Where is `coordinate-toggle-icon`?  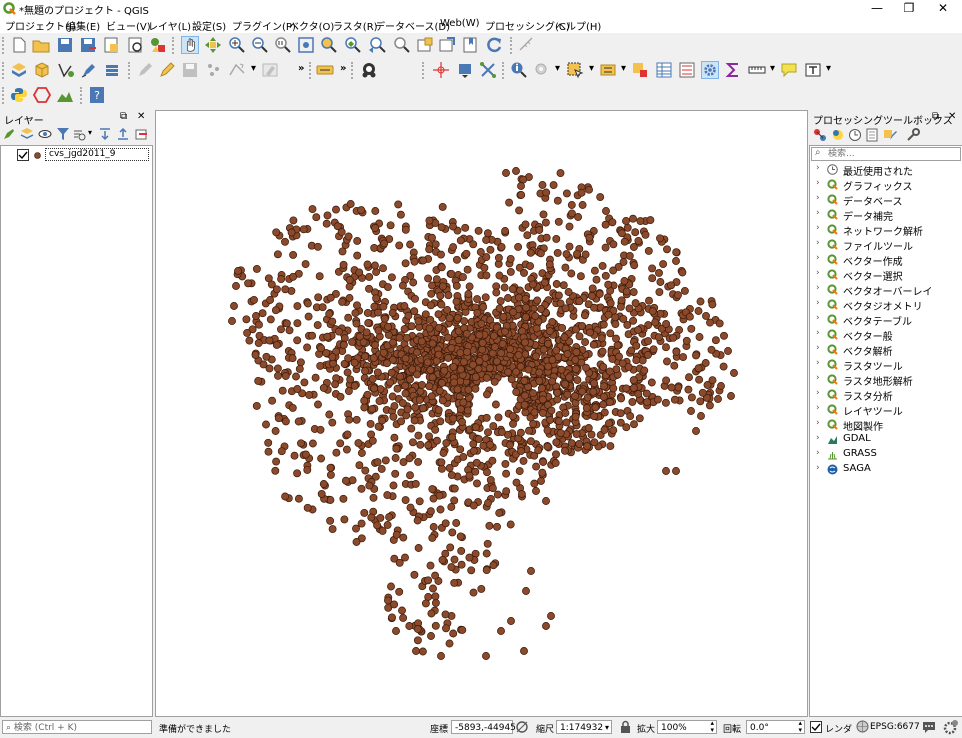
coordinate-toggle-icon is located at coordinates (522, 727).